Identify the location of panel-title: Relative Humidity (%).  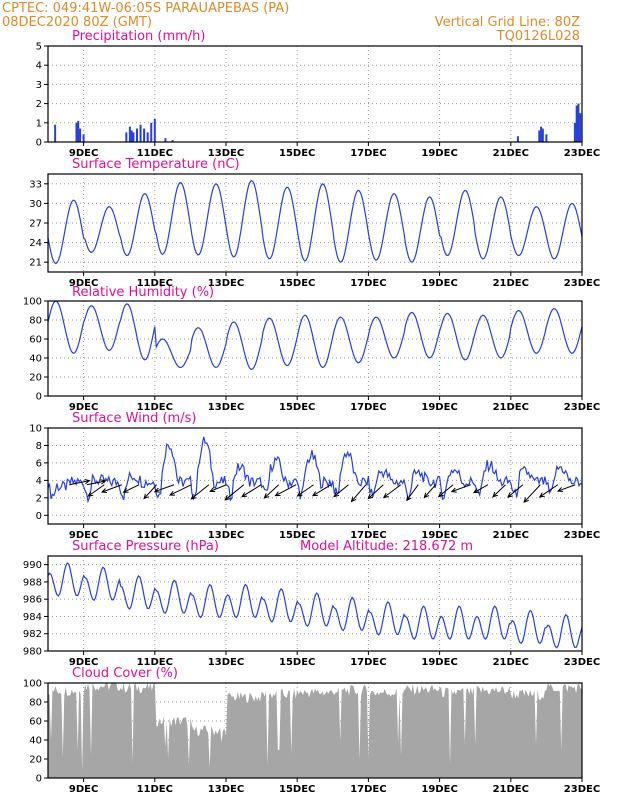
(143, 292).